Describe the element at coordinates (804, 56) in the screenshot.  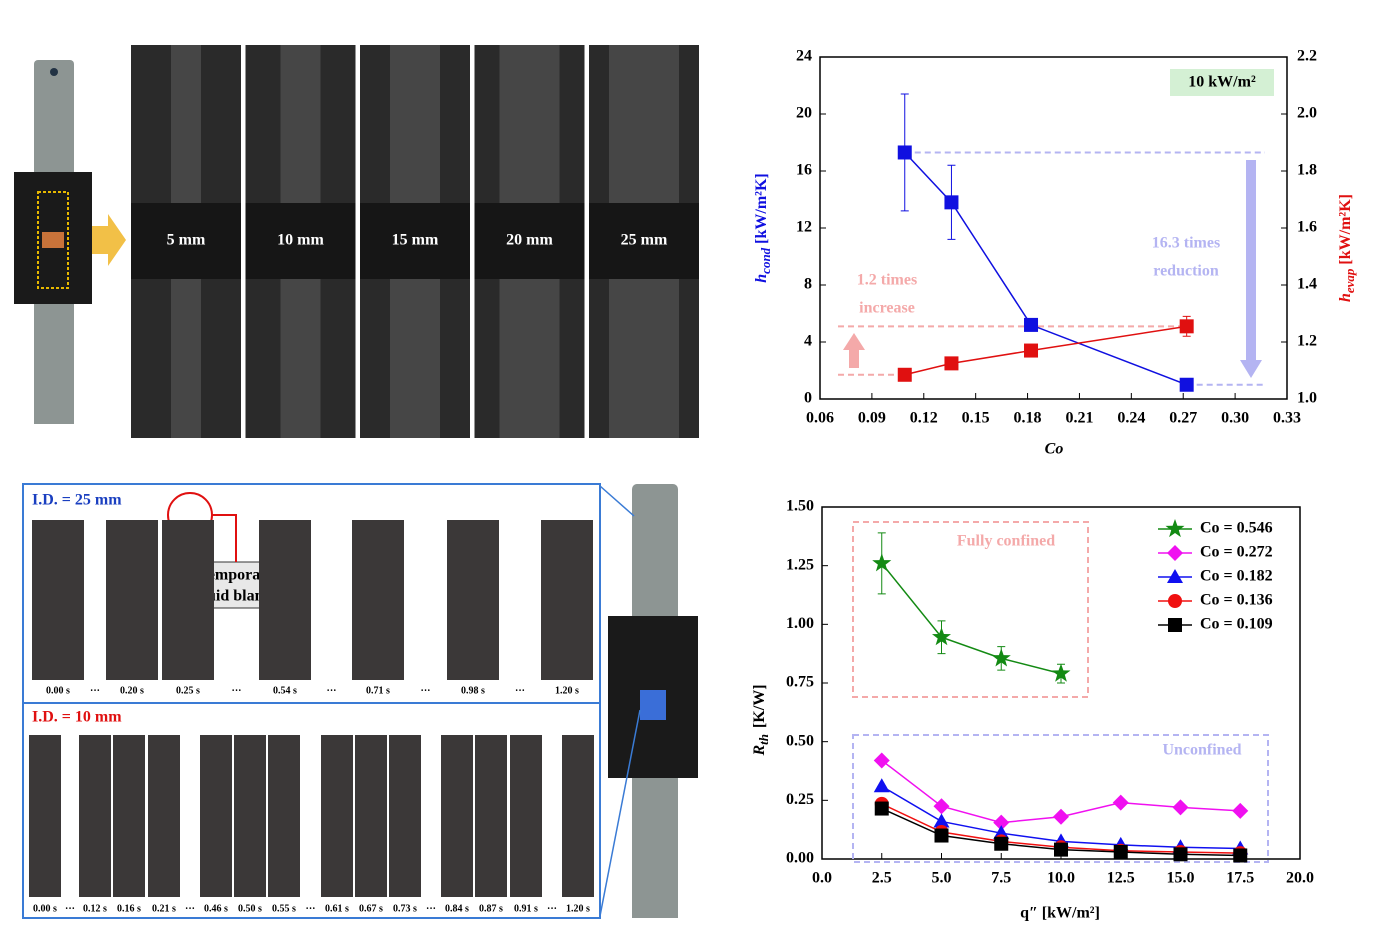
I see `y-tick-label: 24` at that location.